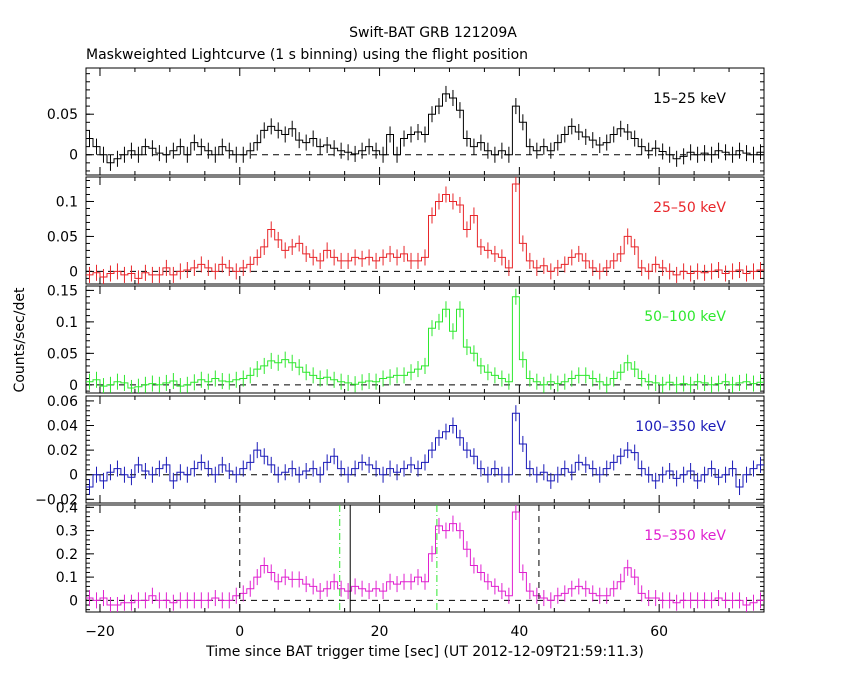 This screenshot has width=850, height=680. Describe the element at coordinates (380, 632) in the screenshot. I see `x-tick-label: 20` at that location.